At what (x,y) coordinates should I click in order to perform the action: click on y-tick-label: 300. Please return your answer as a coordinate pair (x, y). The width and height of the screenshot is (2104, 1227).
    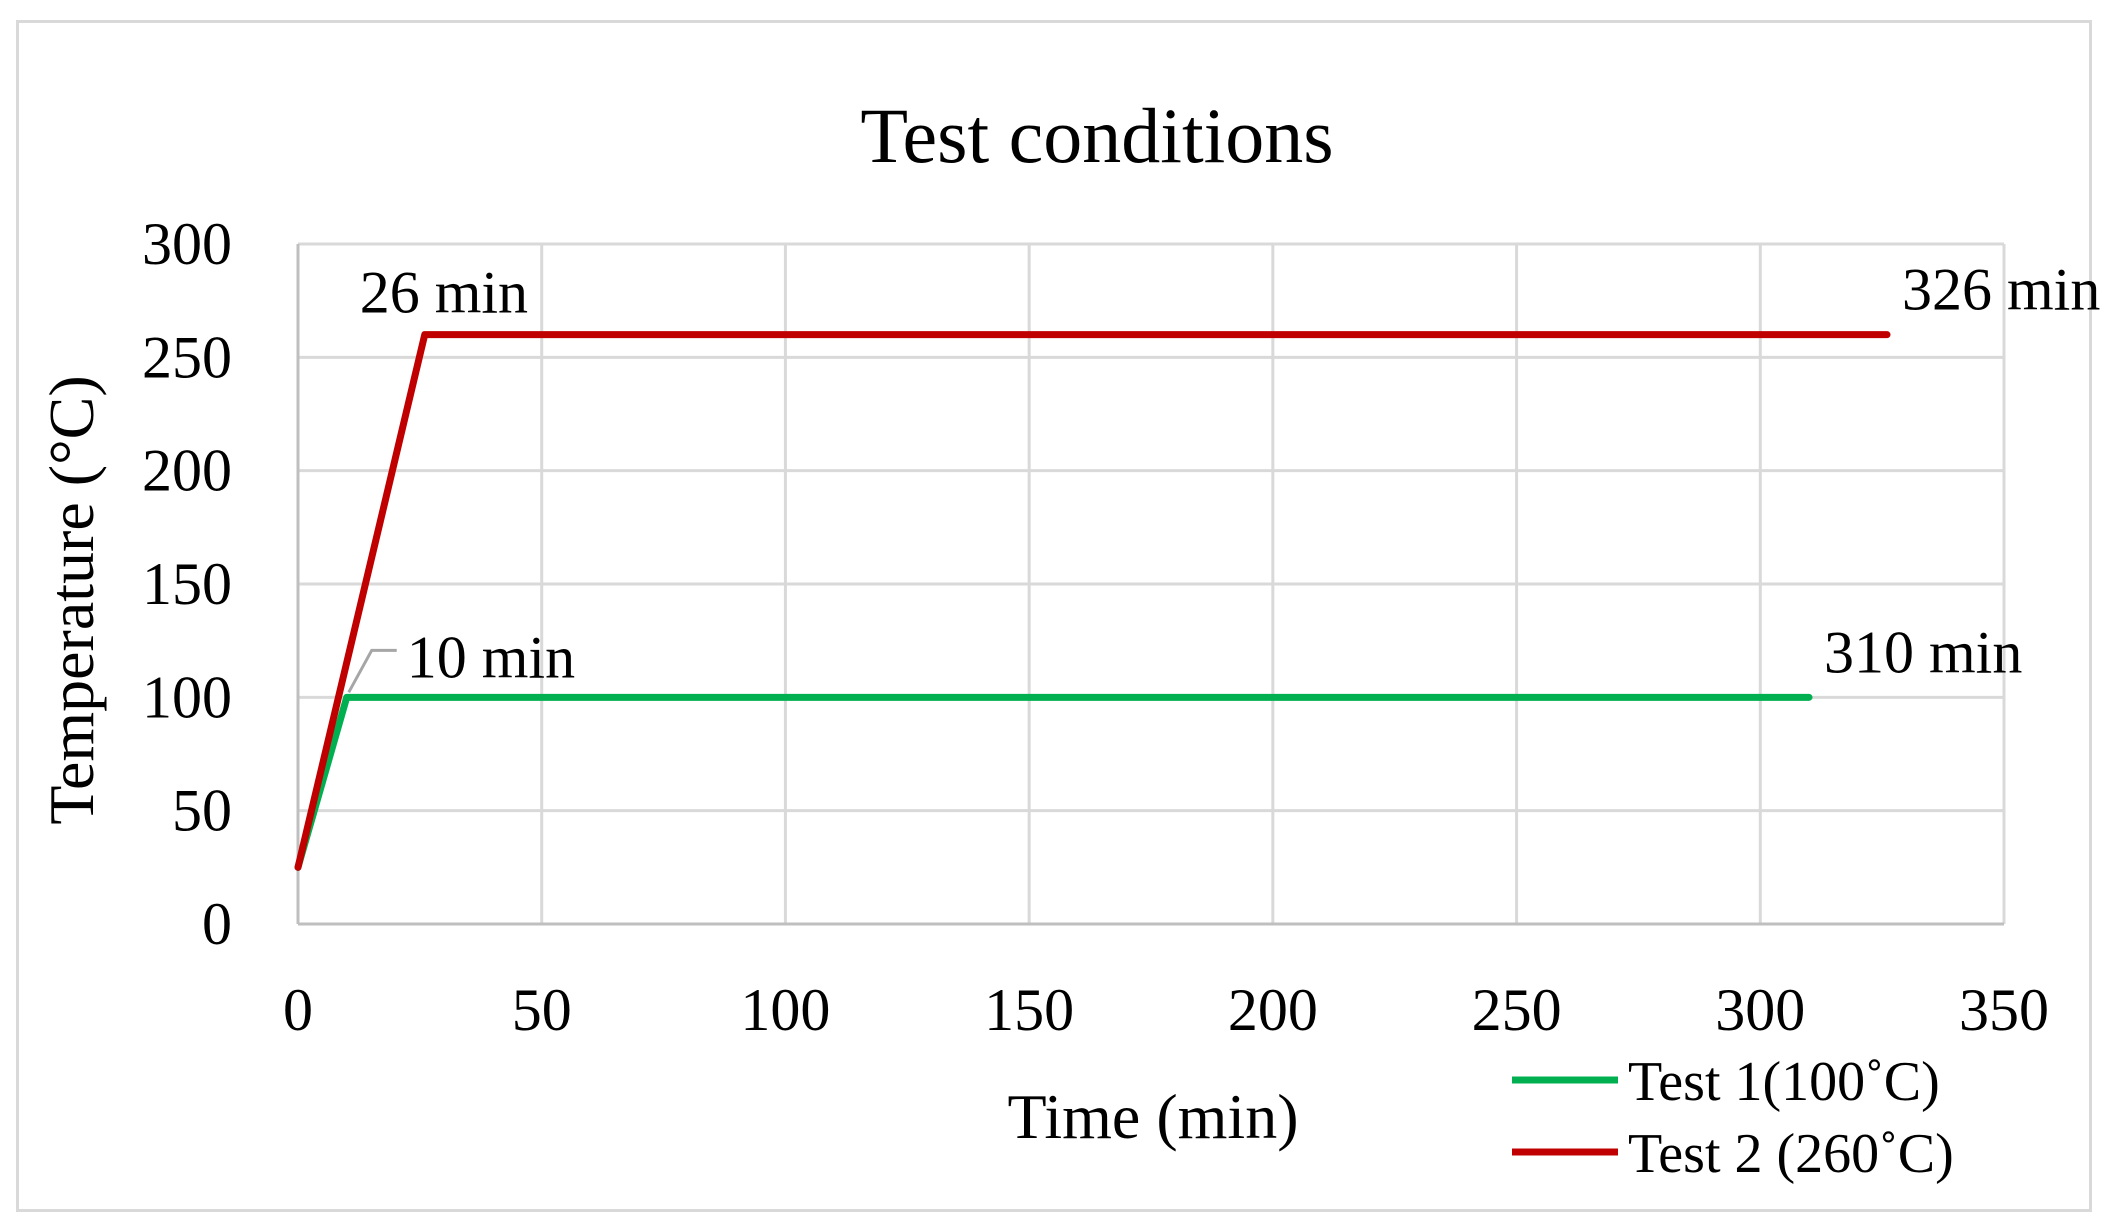
    Looking at the image, I should click on (187, 244).